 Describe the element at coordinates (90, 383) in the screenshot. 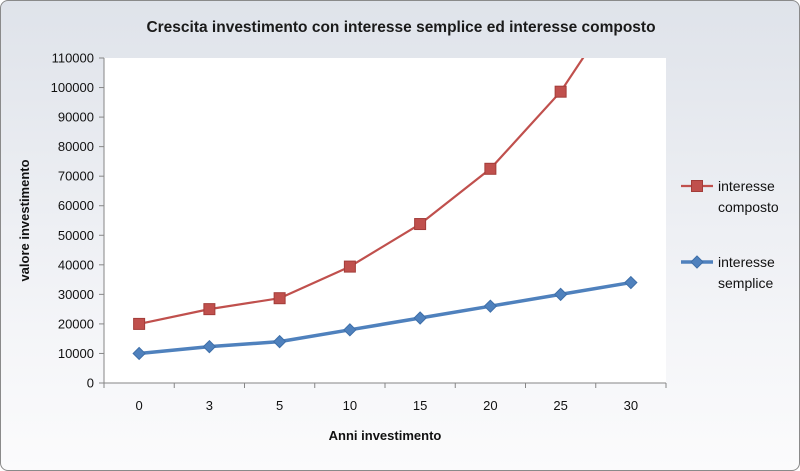

I see `y-tick-label: 0` at that location.